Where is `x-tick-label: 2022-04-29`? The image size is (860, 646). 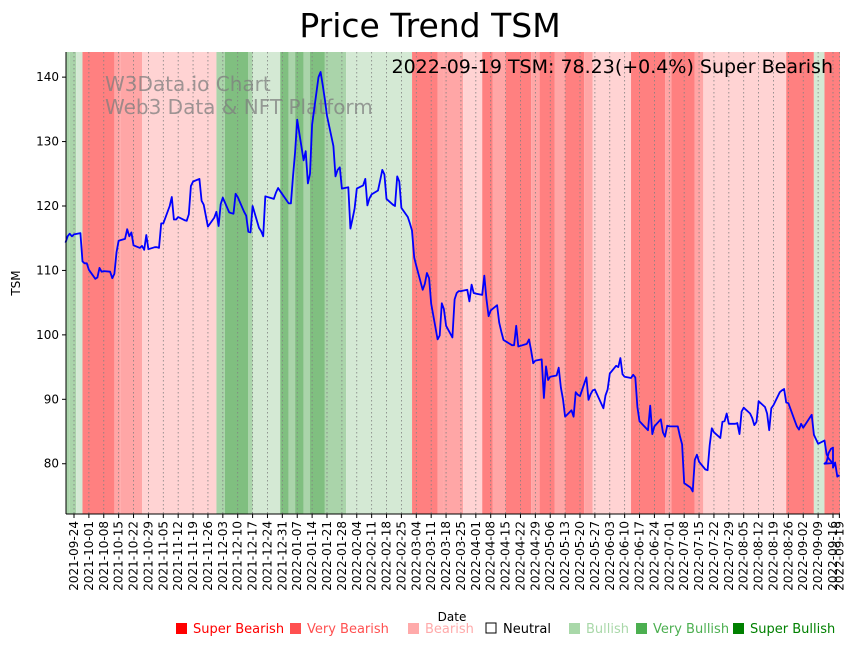
x-tick-label: 2022-04-29 is located at coordinates (535, 556).